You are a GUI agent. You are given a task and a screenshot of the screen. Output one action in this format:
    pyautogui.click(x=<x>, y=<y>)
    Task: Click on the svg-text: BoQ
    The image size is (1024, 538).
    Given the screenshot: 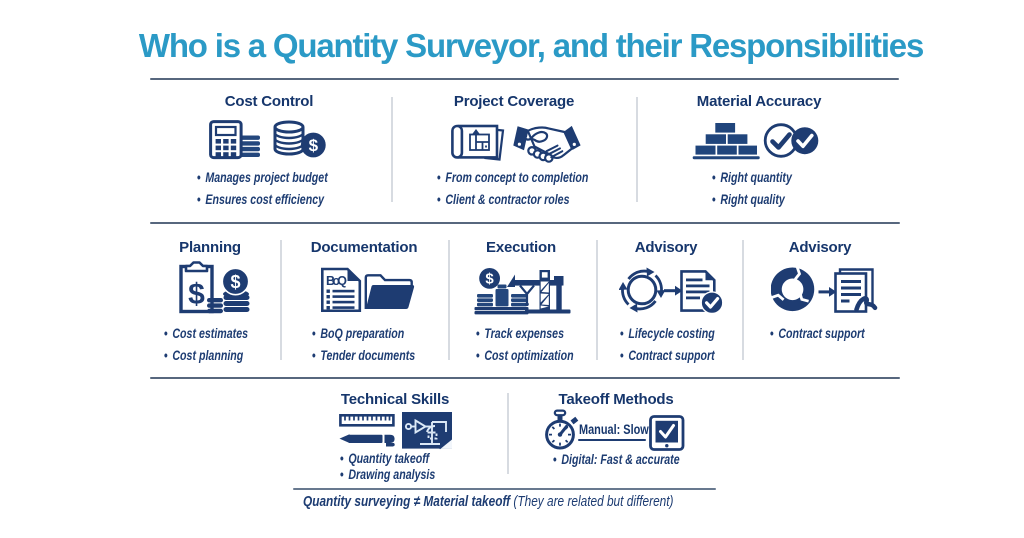 What is the action you would take?
    pyautogui.click(x=336, y=281)
    